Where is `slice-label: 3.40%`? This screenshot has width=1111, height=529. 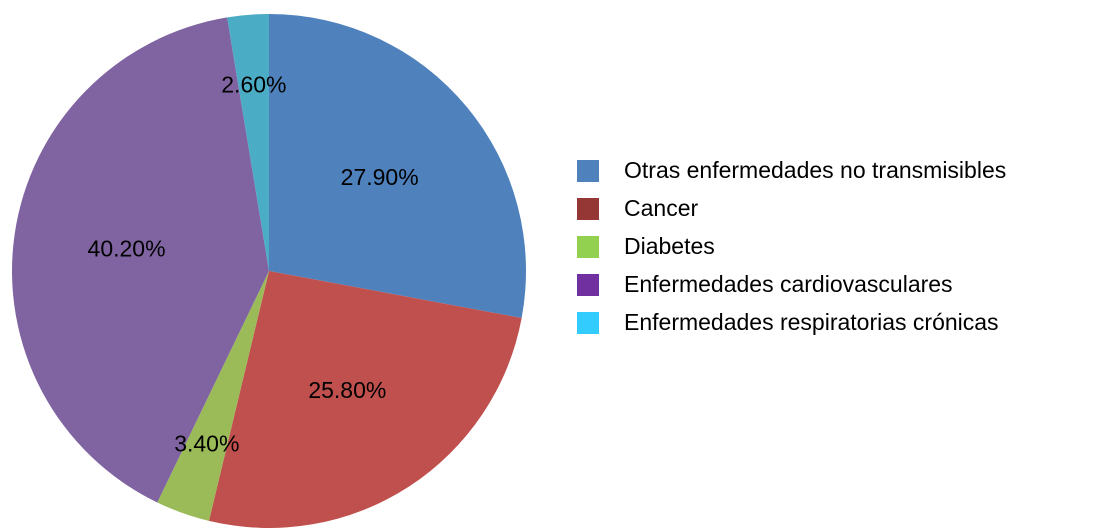
slice-label: 3.40% is located at coordinates (206, 443).